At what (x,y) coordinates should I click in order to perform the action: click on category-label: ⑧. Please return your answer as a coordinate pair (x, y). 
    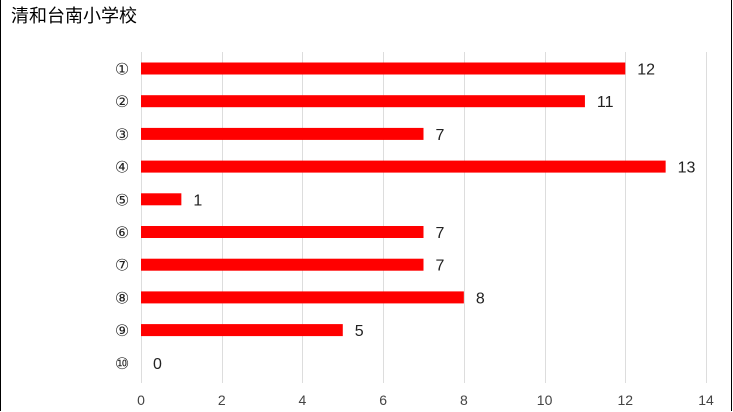
    Looking at the image, I should click on (122, 298).